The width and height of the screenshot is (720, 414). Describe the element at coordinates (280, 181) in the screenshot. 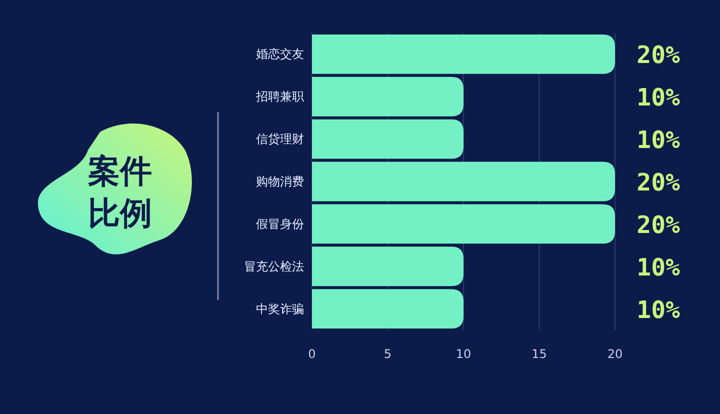

I see `y-tick-label: 购物消费` at that location.